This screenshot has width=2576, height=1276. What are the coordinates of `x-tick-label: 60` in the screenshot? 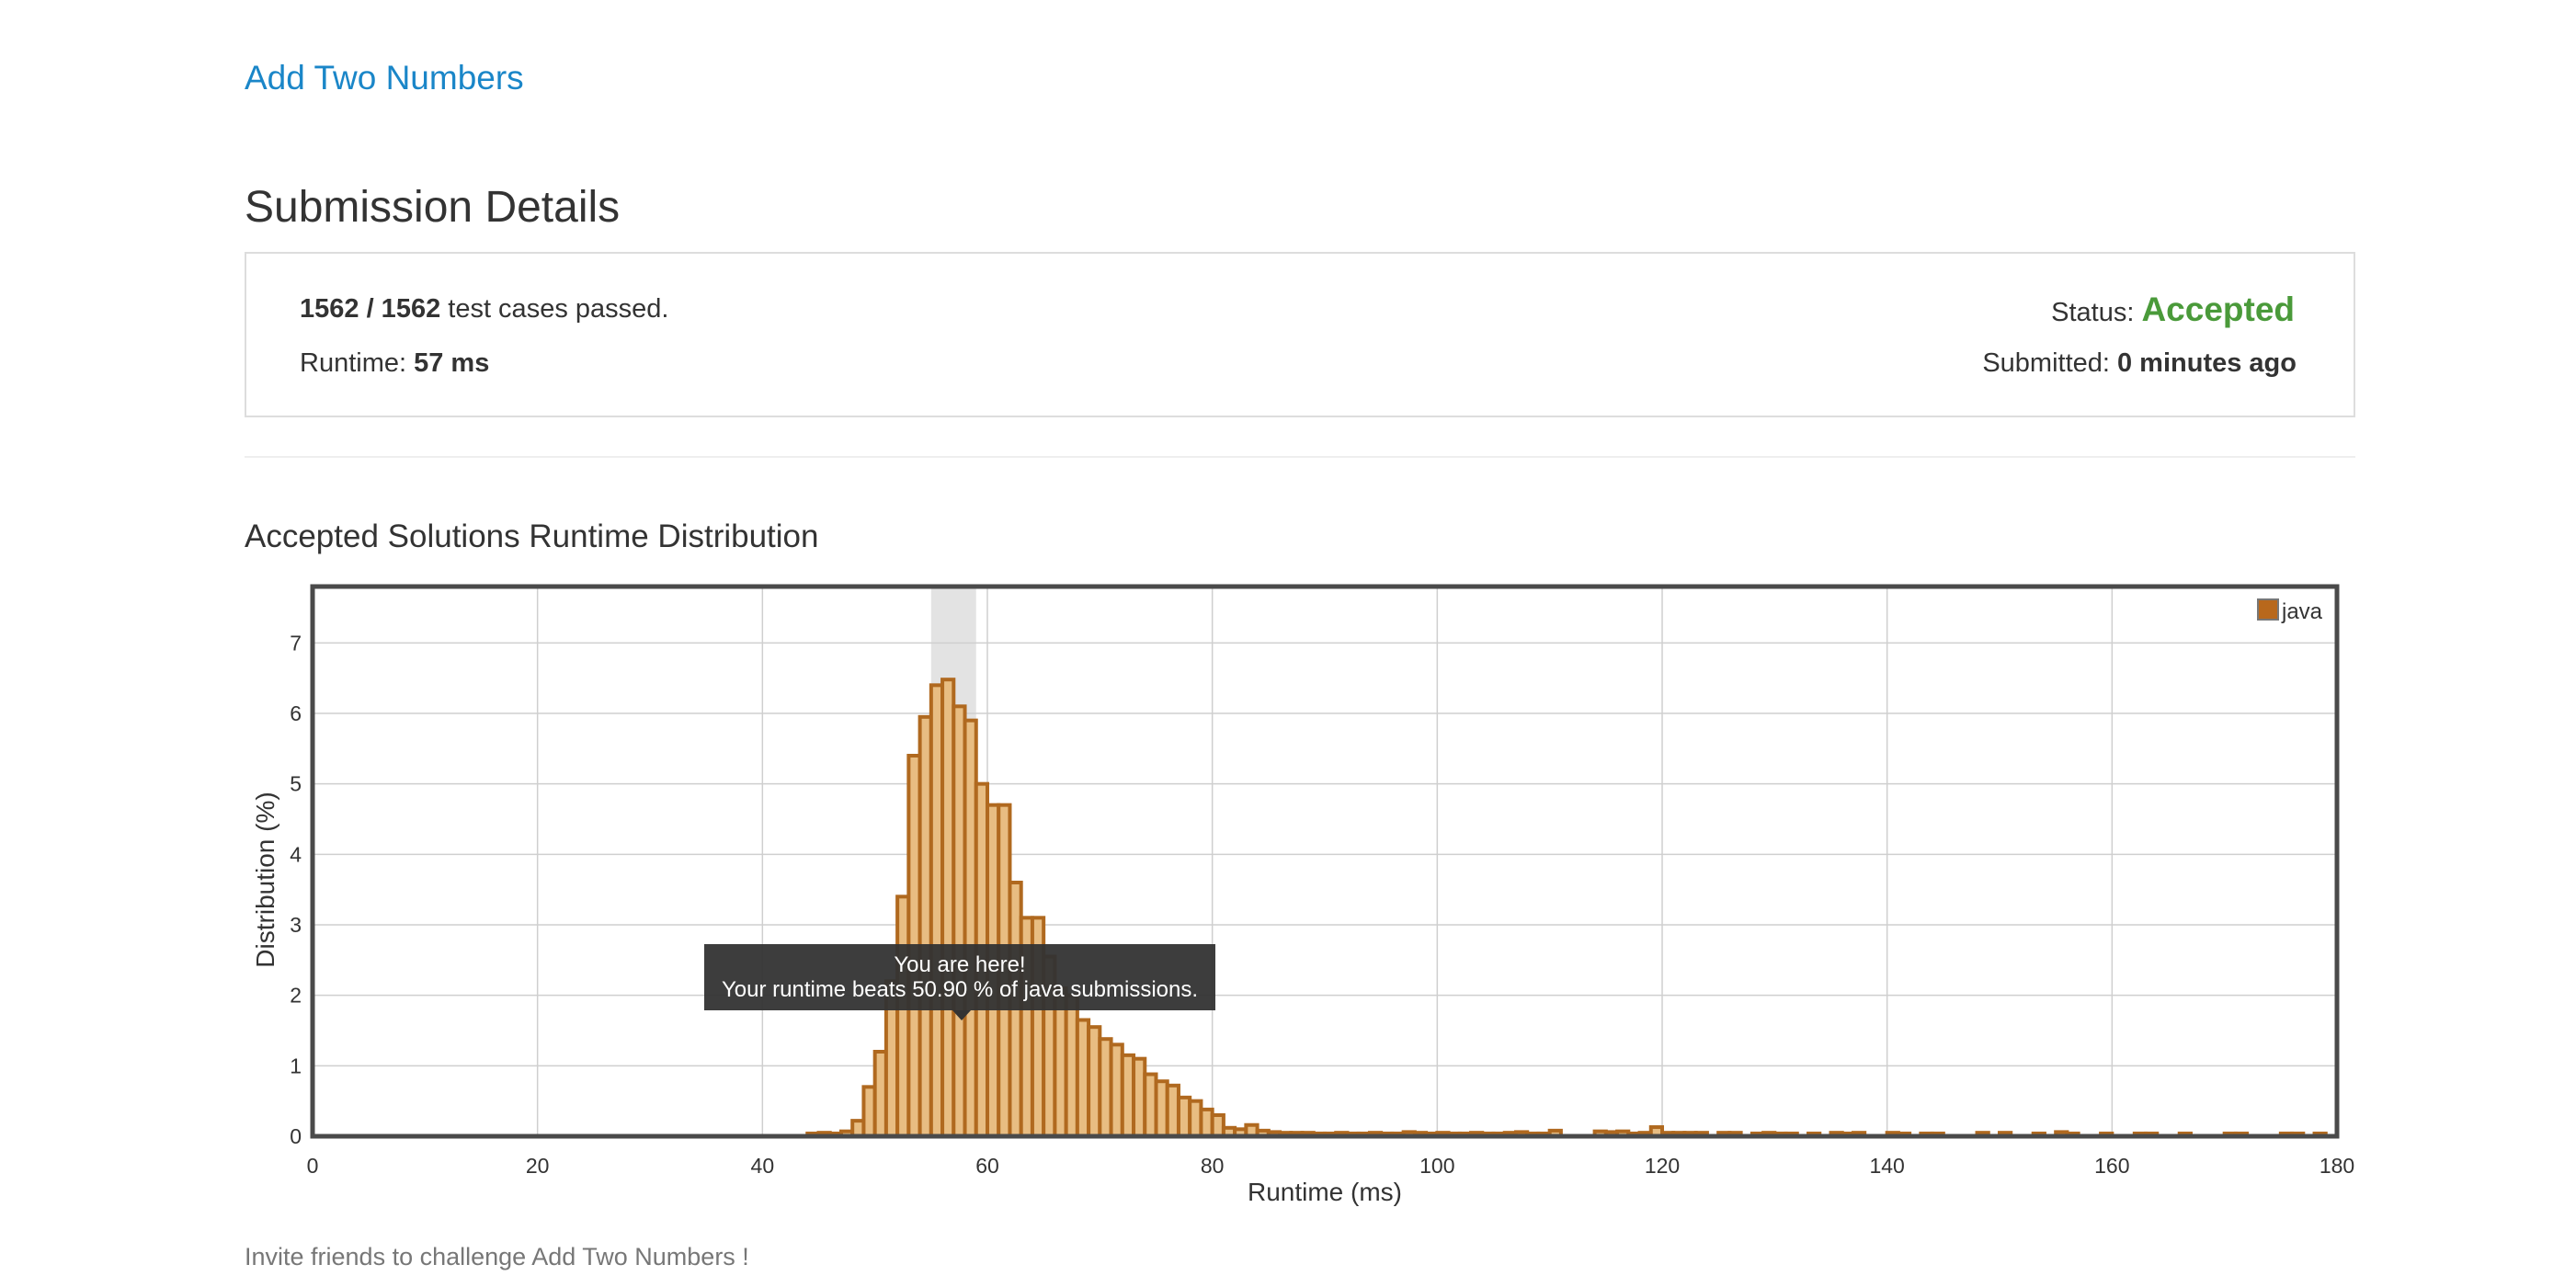 It's located at (987, 1166).